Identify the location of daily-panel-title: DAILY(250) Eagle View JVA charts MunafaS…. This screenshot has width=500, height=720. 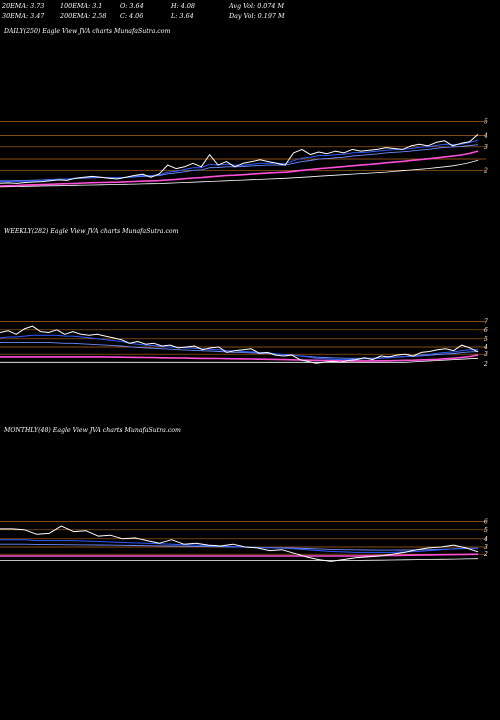
(87, 31).